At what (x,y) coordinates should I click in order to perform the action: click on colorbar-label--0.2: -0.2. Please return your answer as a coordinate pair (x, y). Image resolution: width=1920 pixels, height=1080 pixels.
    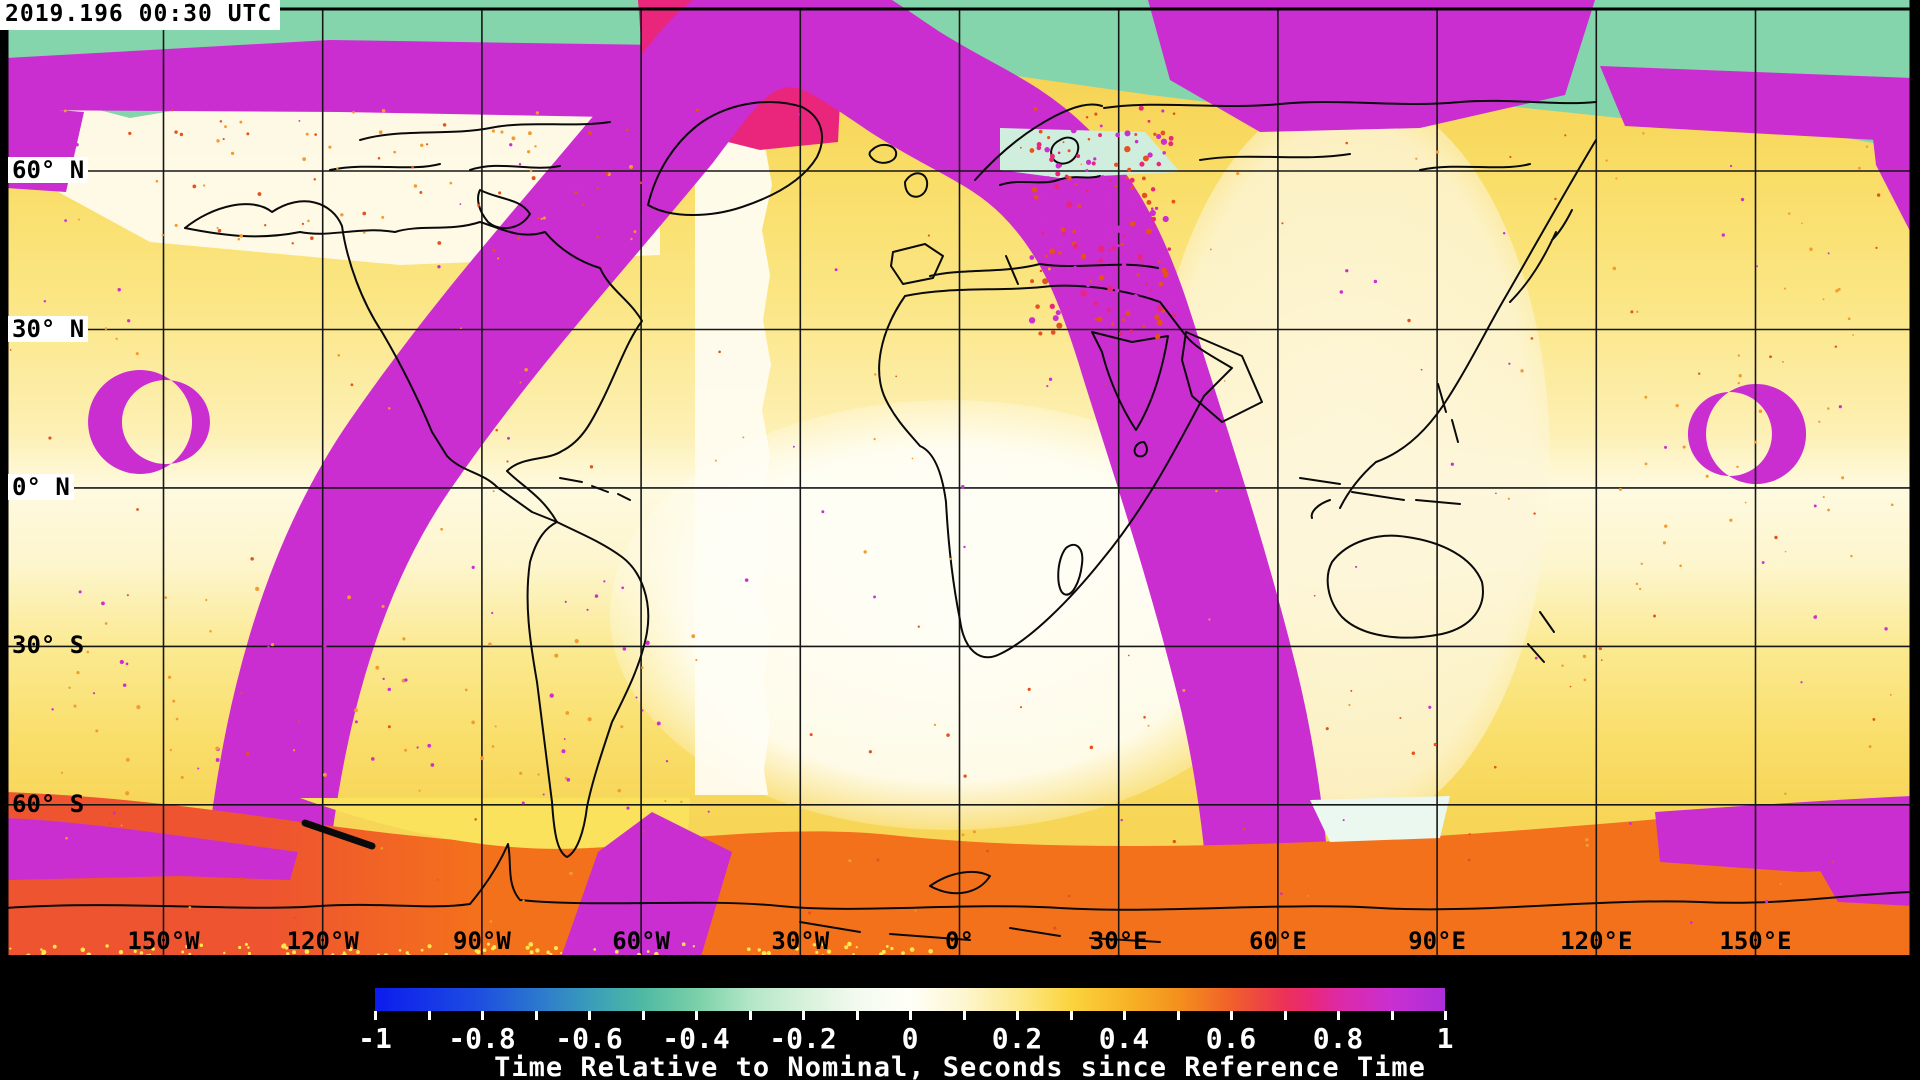
    Looking at the image, I should click on (803, 1038).